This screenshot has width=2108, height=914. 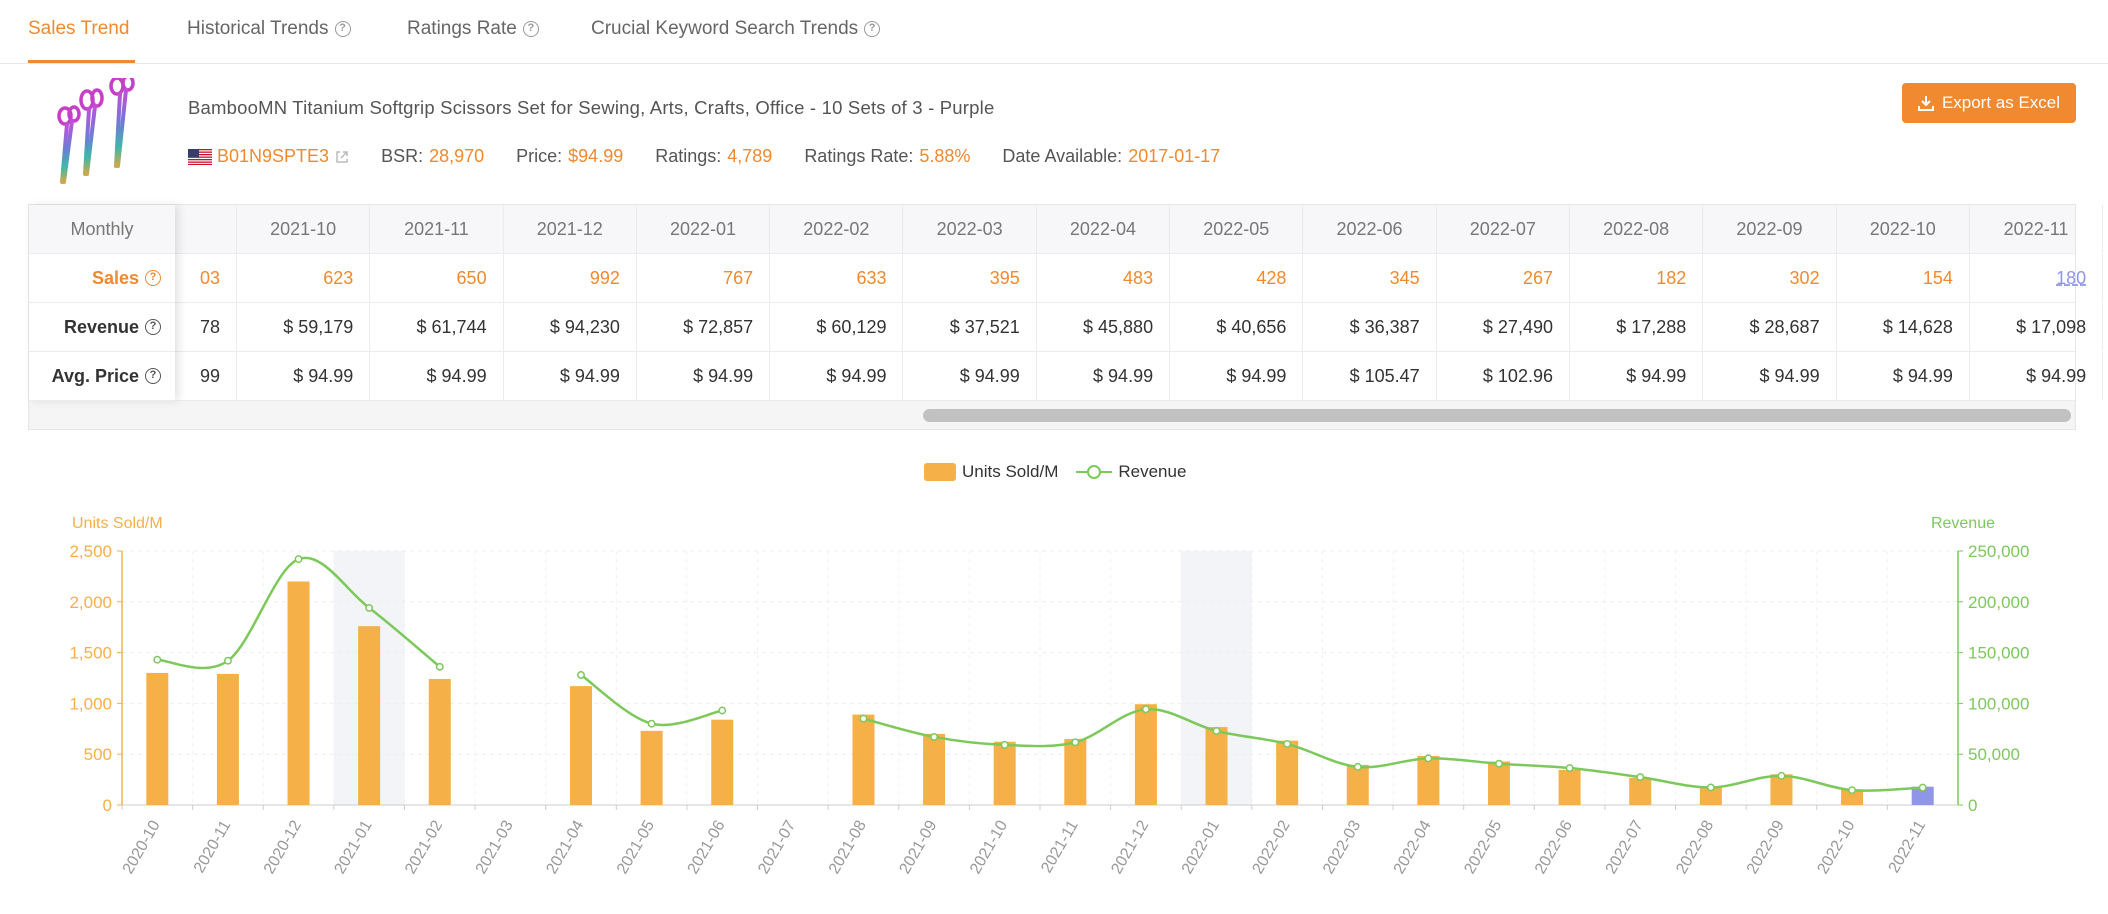 What do you see at coordinates (269, 29) in the screenshot?
I see `tab-historical-trends: Historical Trends?` at bounding box center [269, 29].